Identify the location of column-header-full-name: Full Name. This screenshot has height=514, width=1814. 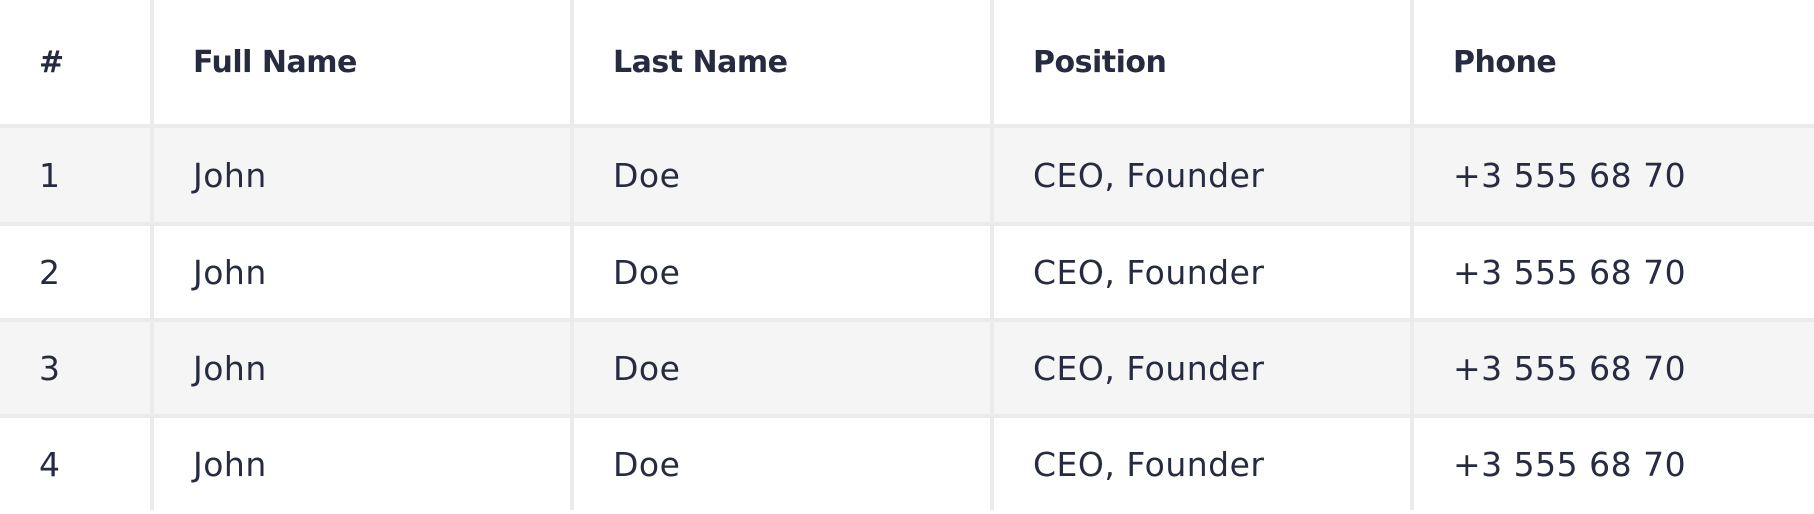
(362, 62).